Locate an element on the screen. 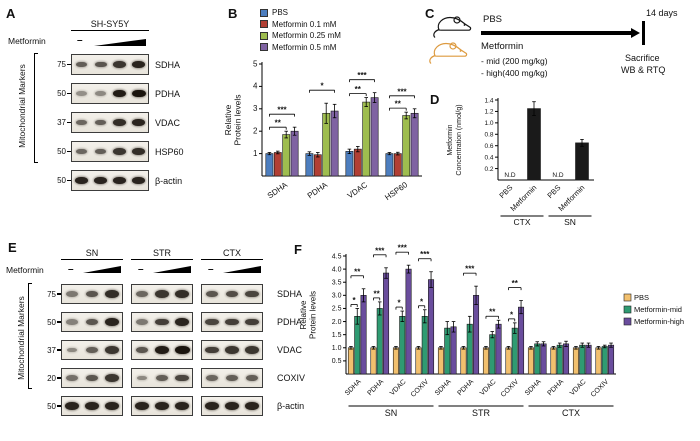 This screenshot has height=441, width=700. panel-d-label: D is located at coordinates (435, 99).